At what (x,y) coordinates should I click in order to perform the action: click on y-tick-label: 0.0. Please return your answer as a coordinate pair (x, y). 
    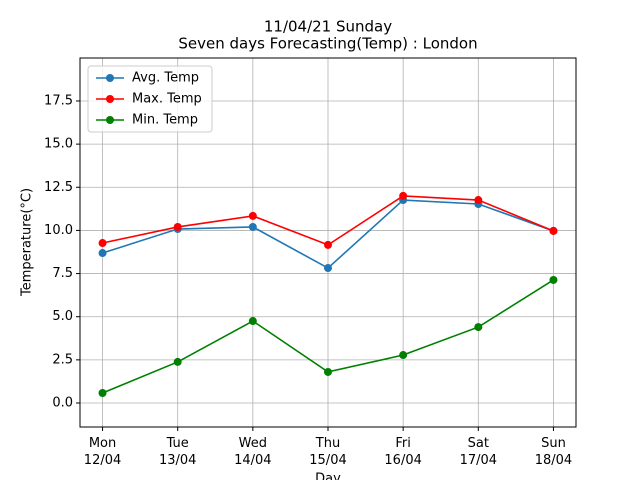
    Looking at the image, I should click on (62, 403).